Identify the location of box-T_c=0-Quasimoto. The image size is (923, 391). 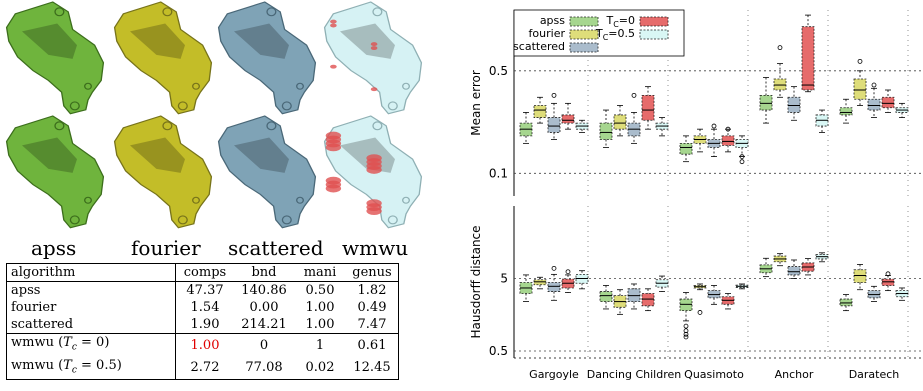
(728, 301).